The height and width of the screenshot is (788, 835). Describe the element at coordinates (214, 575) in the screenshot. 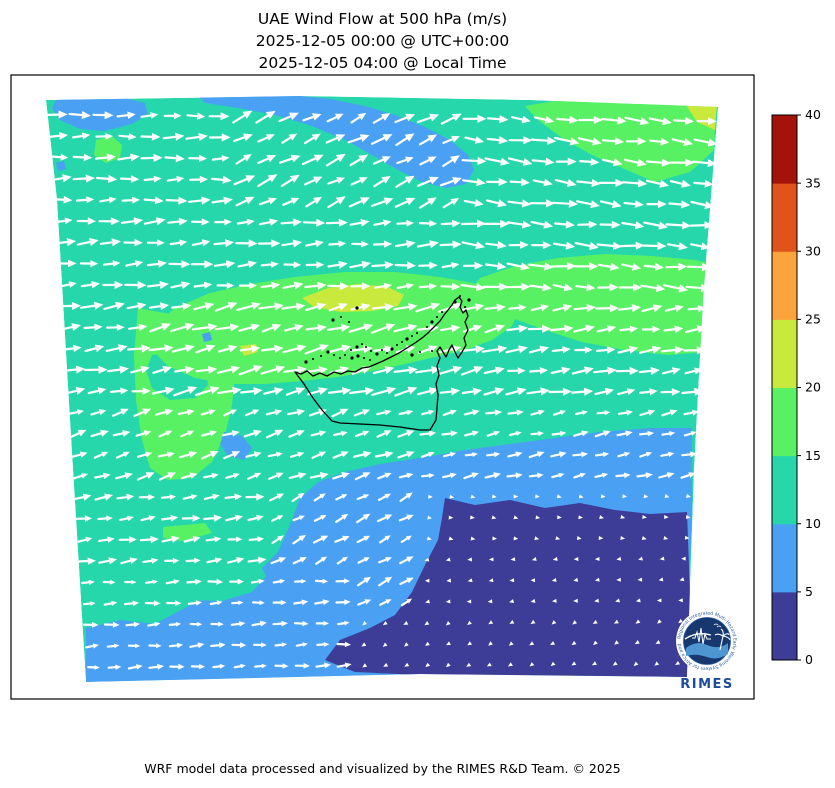

I see `field-blob-teal-island-bottom` at that location.